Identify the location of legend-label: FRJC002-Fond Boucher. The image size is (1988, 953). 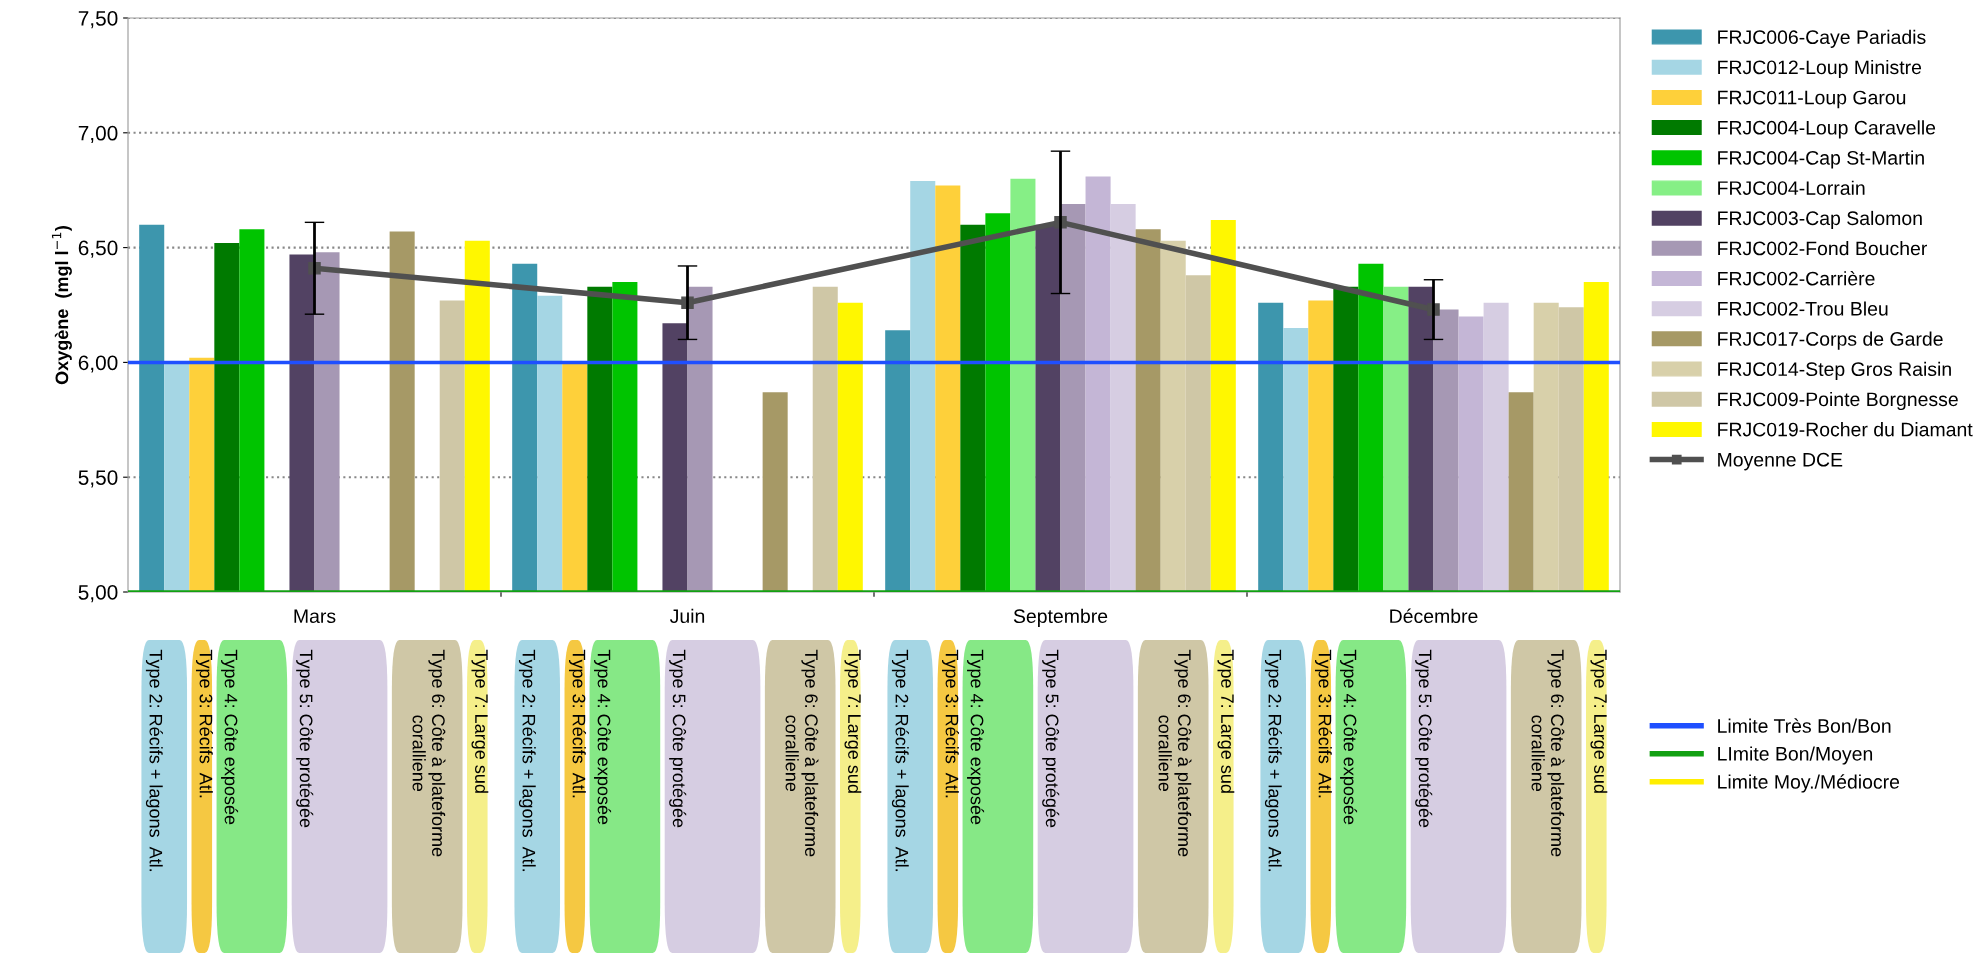
(1823, 248).